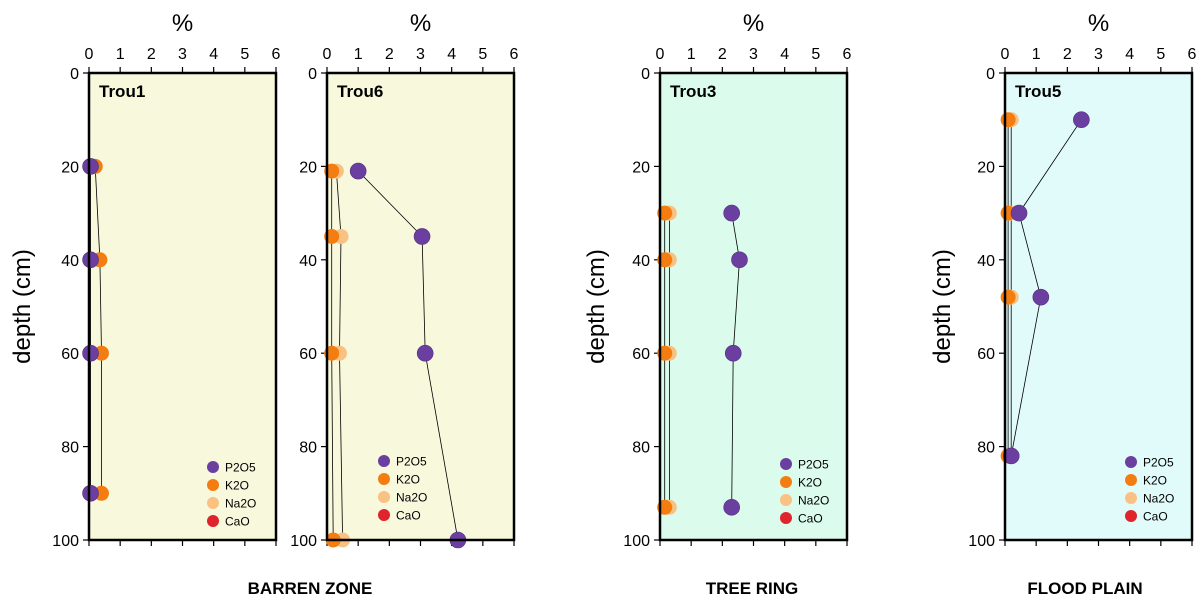 The image size is (1197, 608). What do you see at coordinates (1038, 91) in the screenshot?
I see `panel-title: Trou5` at bounding box center [1038, 91].